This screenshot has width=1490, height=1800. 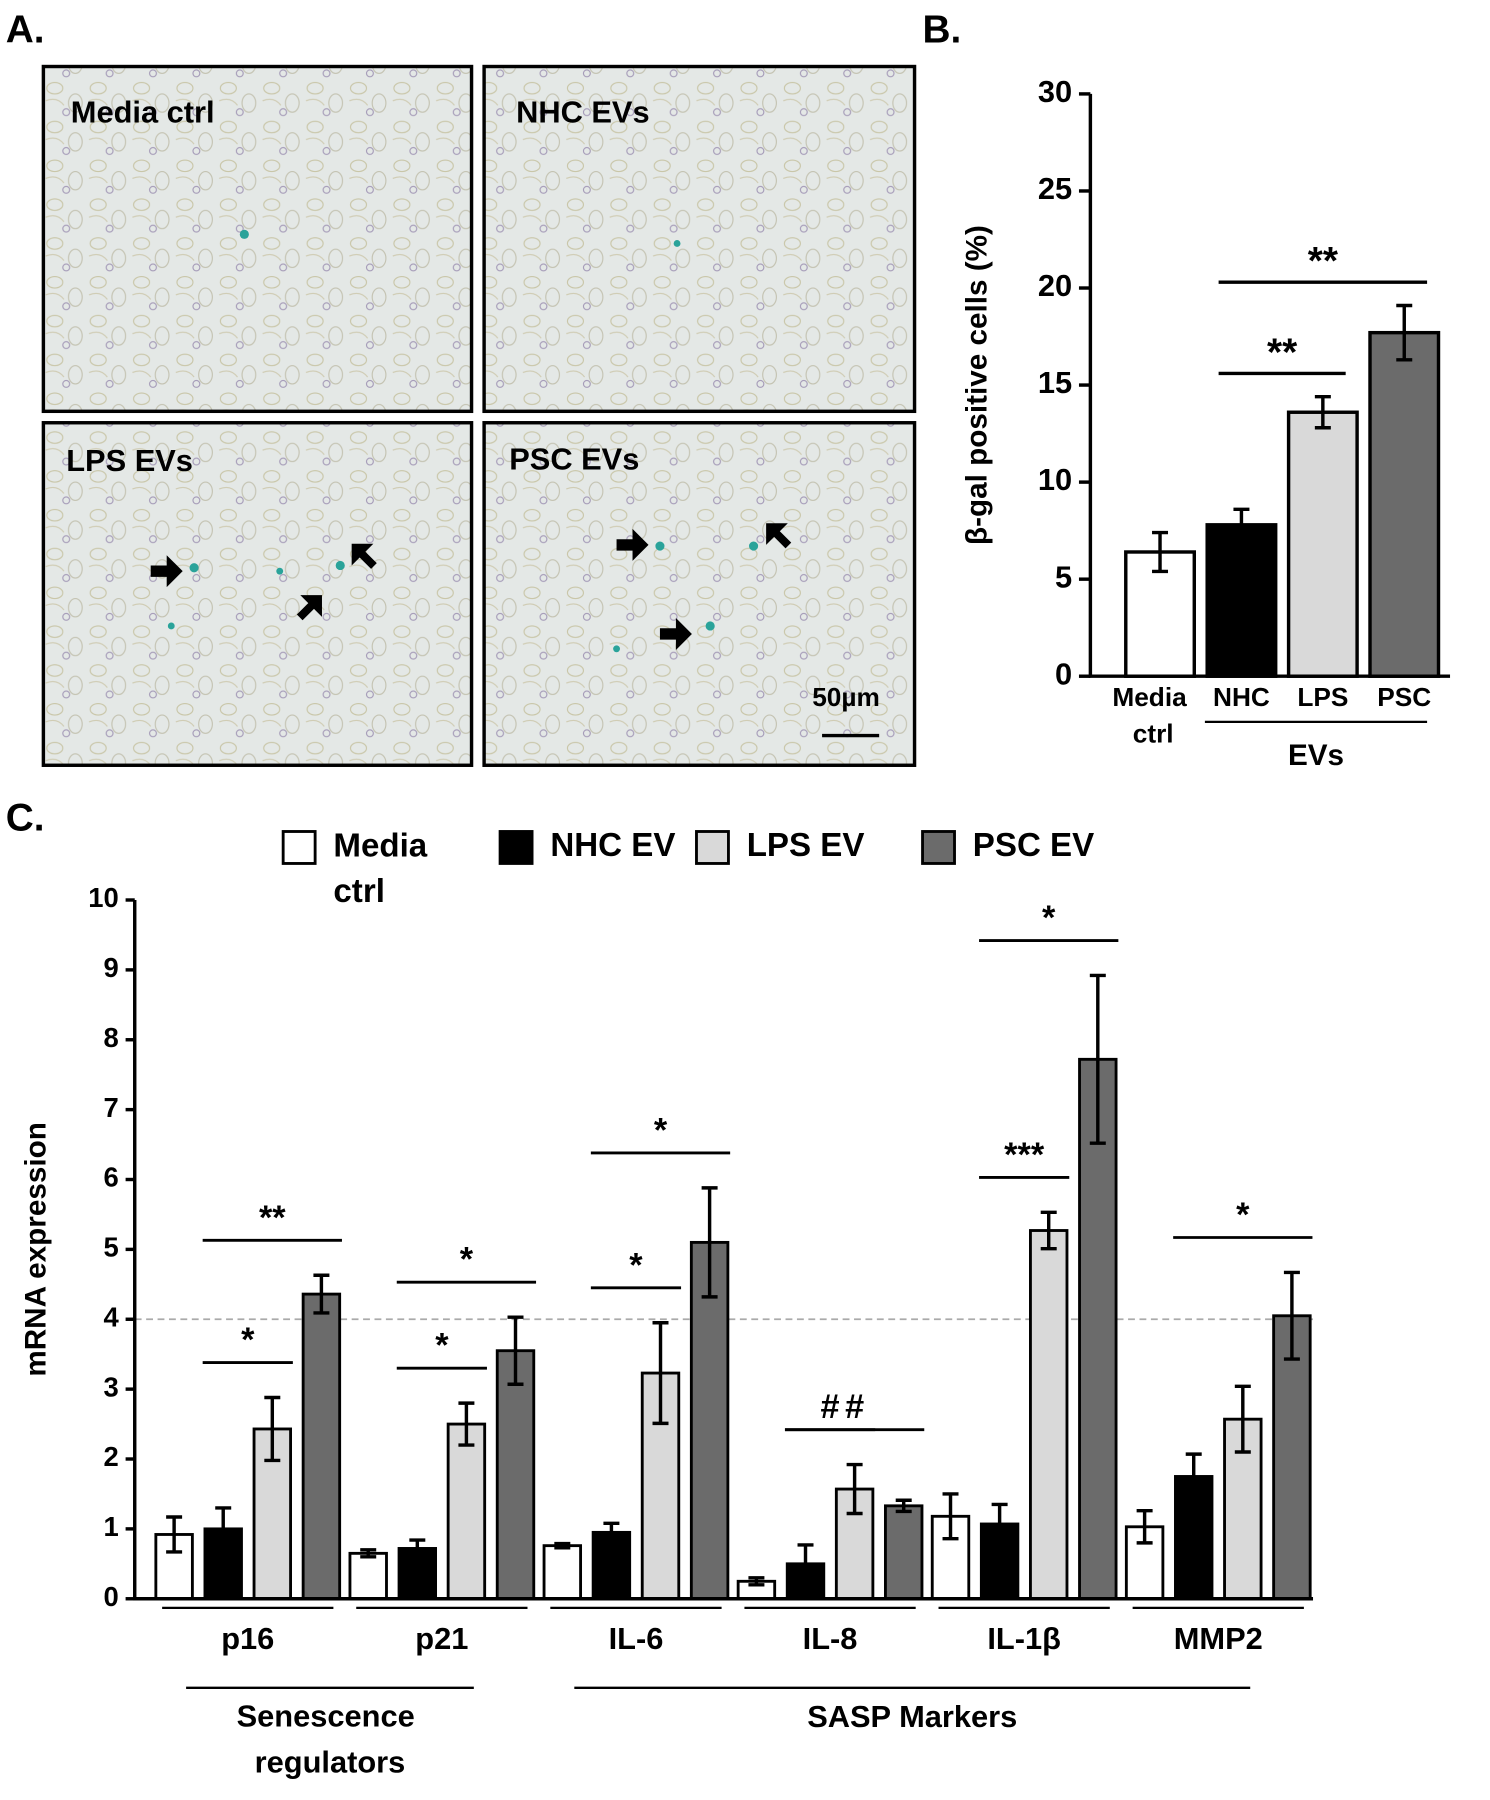 I want to click on axis, so click(x=1269, y=385).